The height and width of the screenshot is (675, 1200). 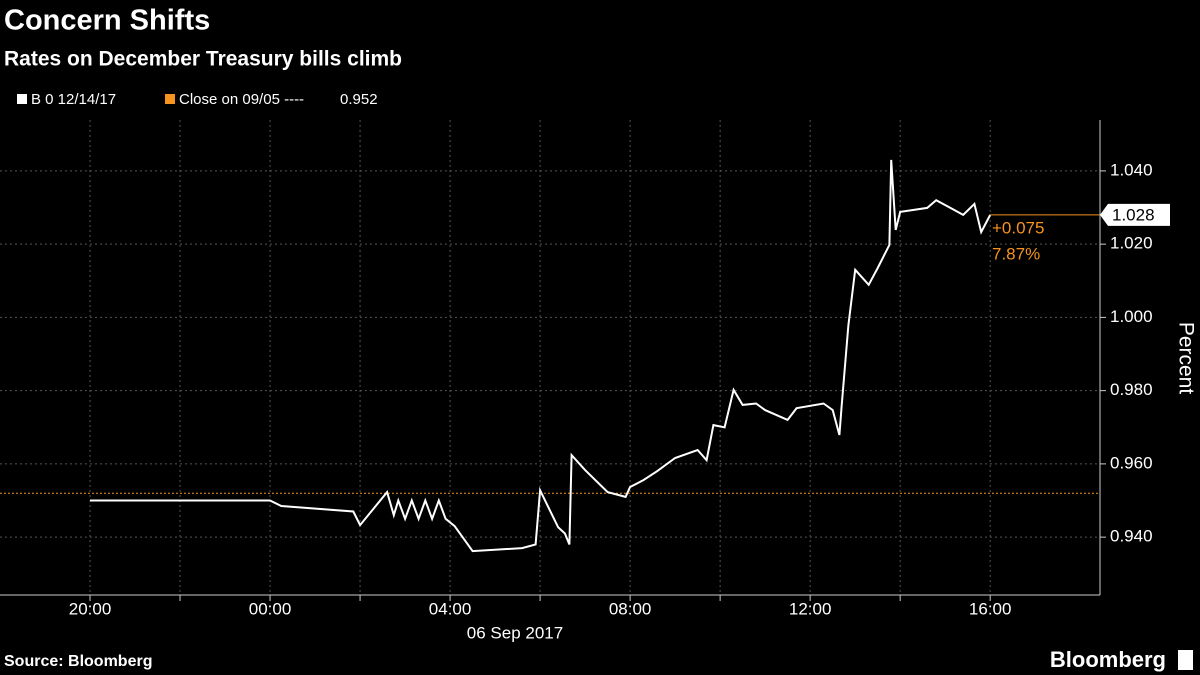 What do you see at coordinates (359, 99) in the screenshot?
I see `legend-value: 0.952` at bounding box center [359, 99].